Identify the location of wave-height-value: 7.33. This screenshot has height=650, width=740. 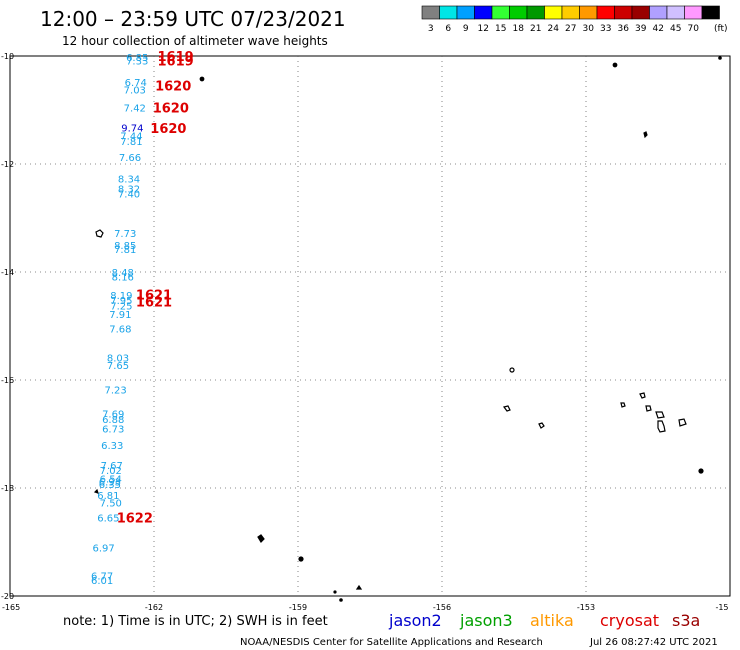
(137, 61).